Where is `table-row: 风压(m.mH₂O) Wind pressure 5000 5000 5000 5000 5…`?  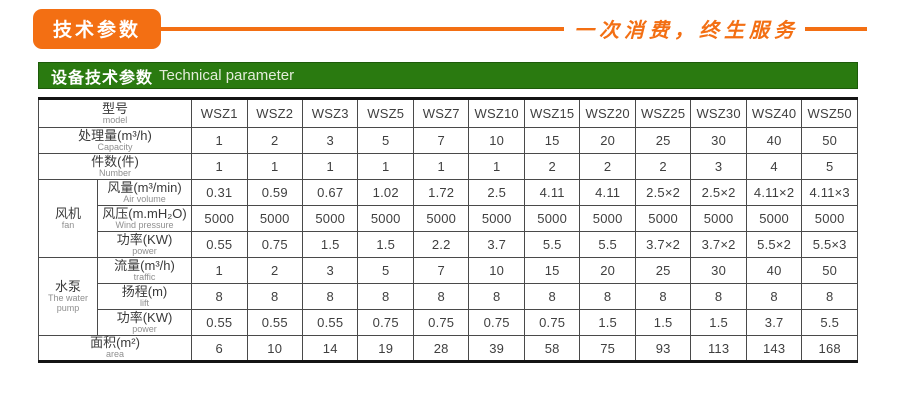 table-row: 风压(m.mH₂O) Wind pressure 5000 5000 5000 5000 5… is located at coordinates (448, 218).